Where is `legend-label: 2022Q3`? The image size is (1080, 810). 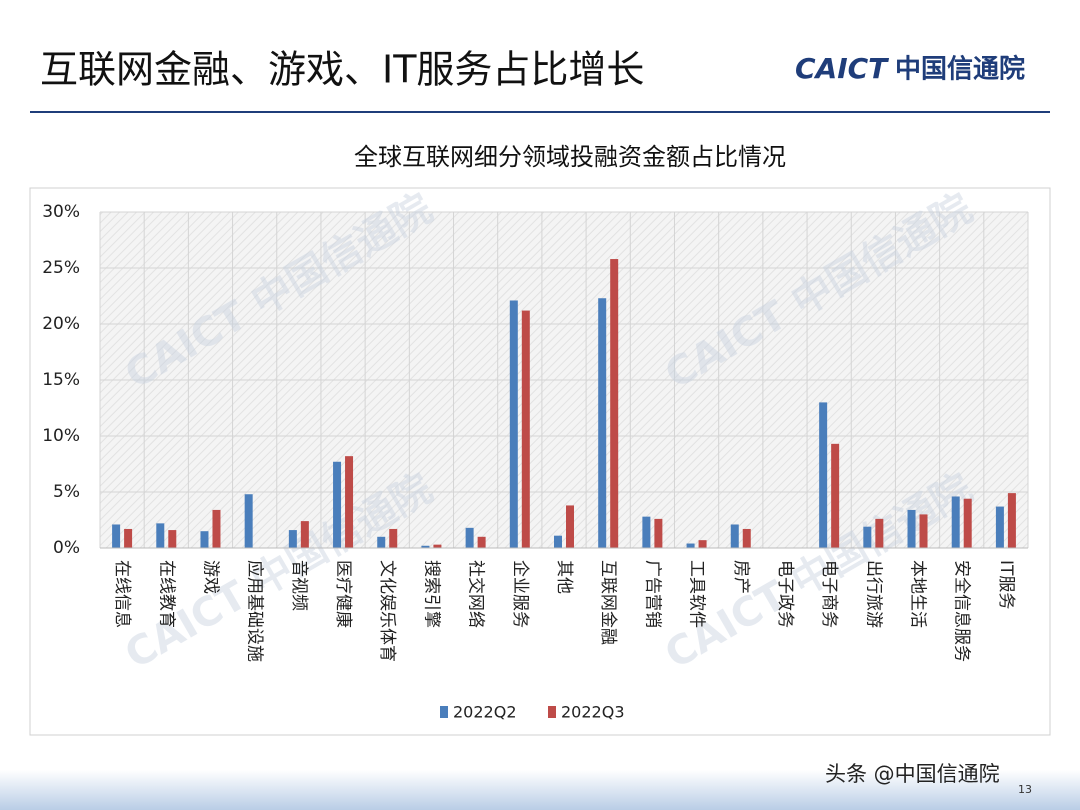 legend-label: 2022Q3 is located at coordinates (593, 712).